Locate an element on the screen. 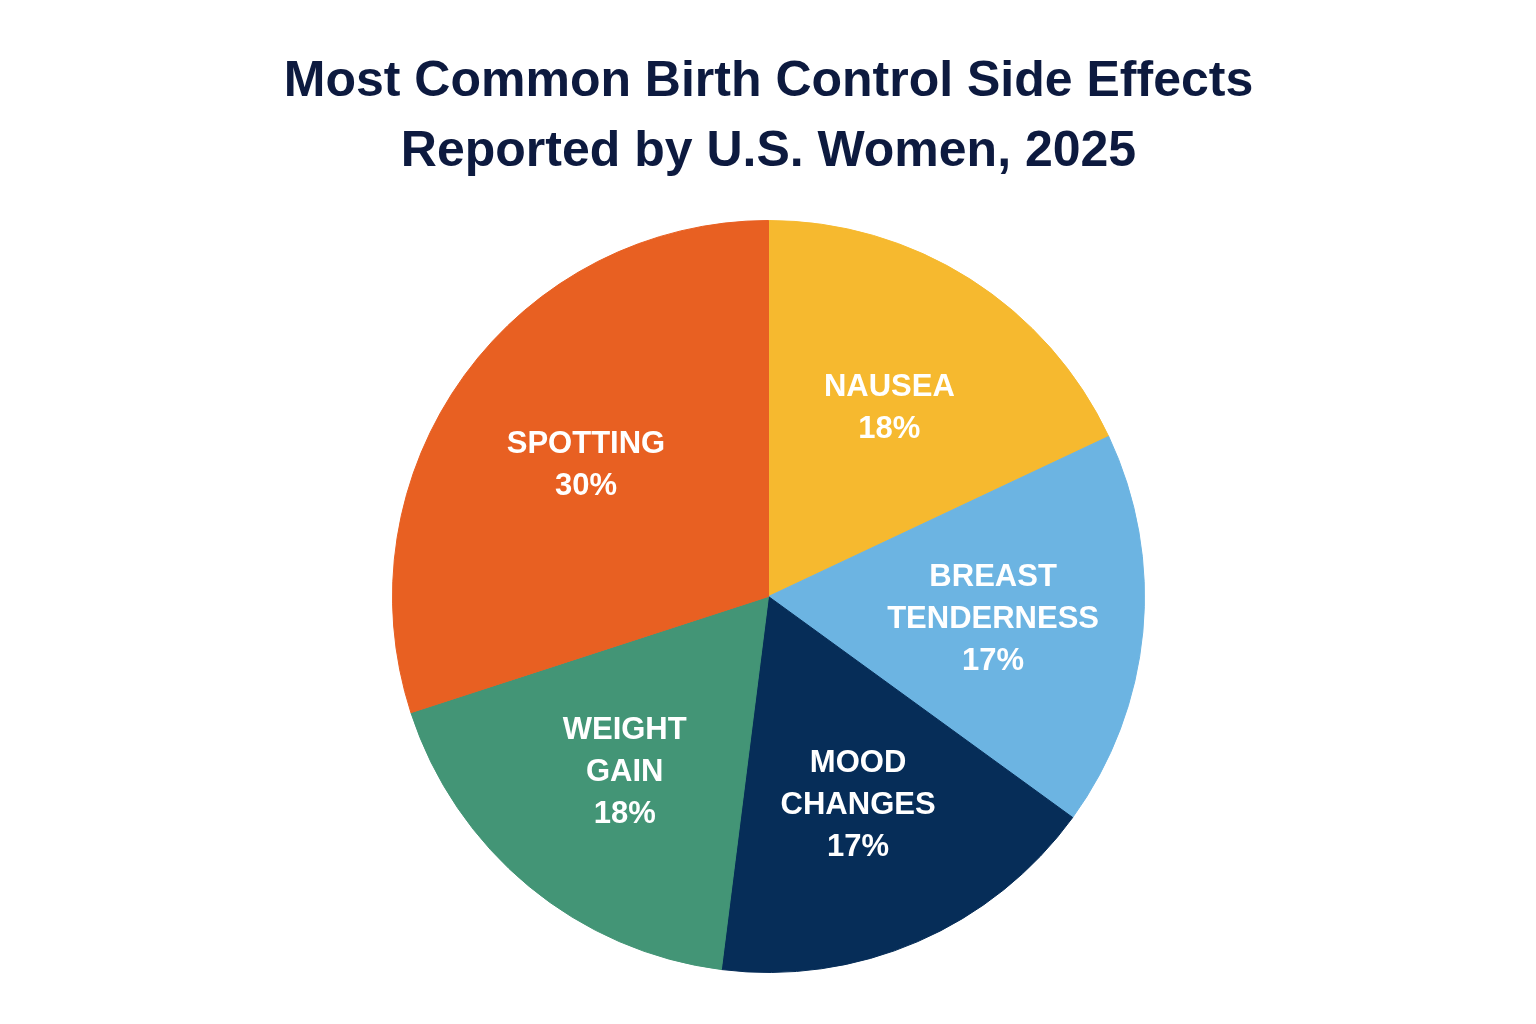 The width and height of the screenshot is (1536, 1024). chart-title: Most Common Birth Control Side Effects Reported by U.S. Women, 2025 is located at coordinates (768, 113).